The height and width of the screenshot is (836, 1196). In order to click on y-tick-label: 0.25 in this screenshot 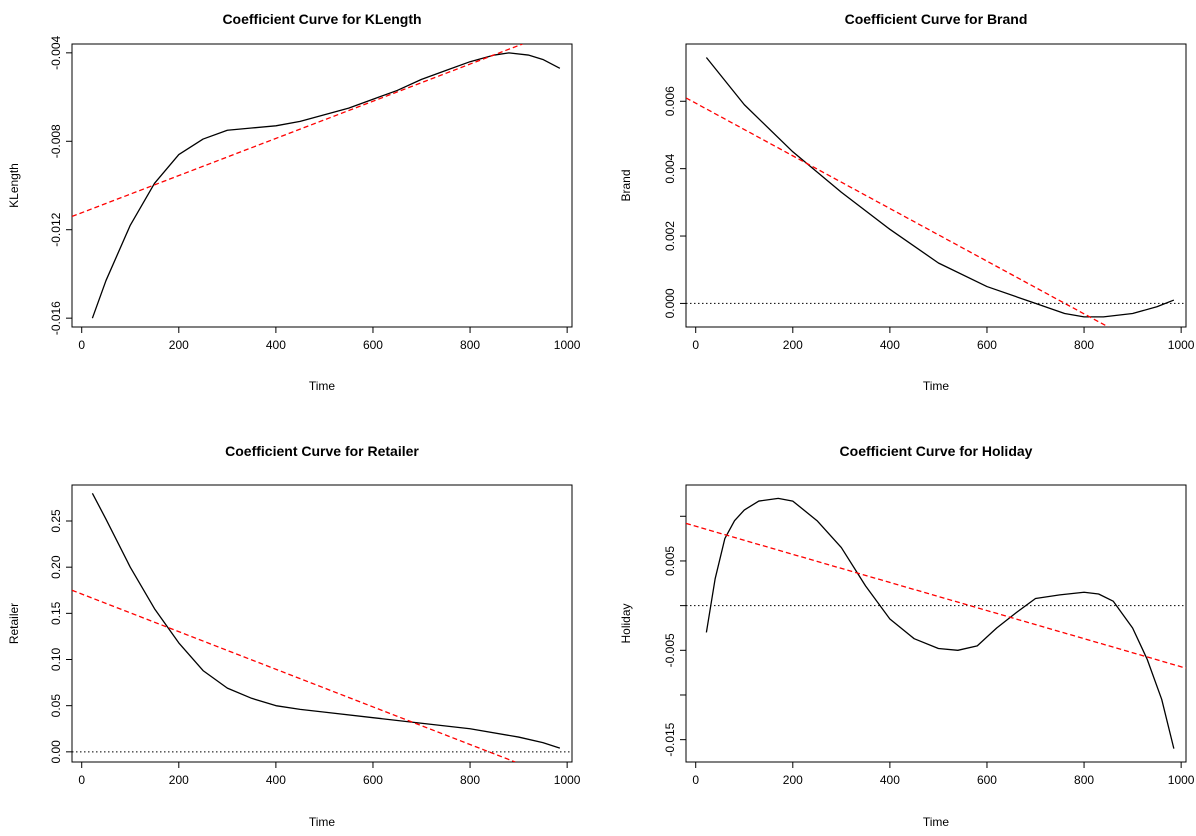, I will do `click(56, 521)`.